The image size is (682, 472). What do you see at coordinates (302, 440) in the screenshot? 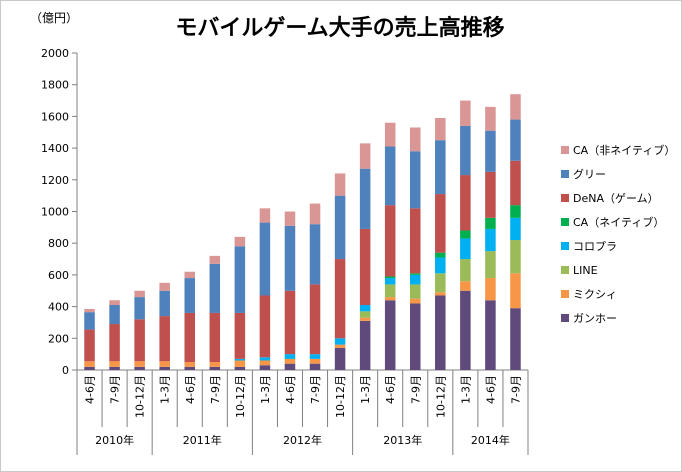
I see `year-group-label: 2012年` at bounding box center [302, 440].